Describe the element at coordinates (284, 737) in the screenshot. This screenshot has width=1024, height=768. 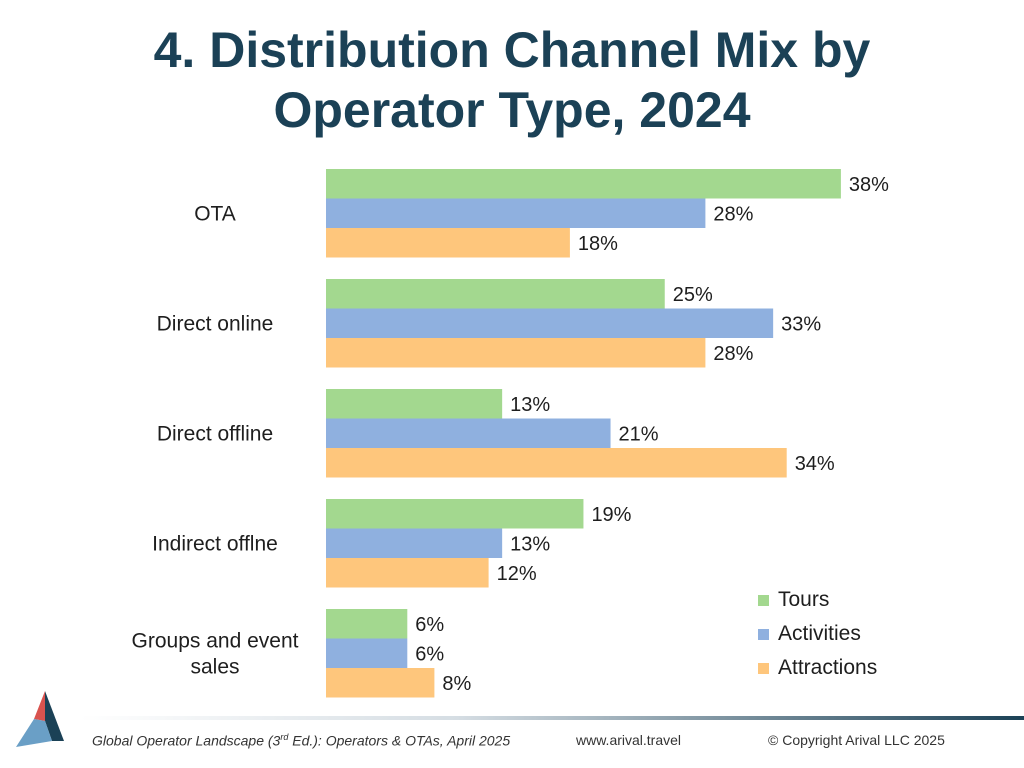
I see `footer-source-sup: rd` at that location.